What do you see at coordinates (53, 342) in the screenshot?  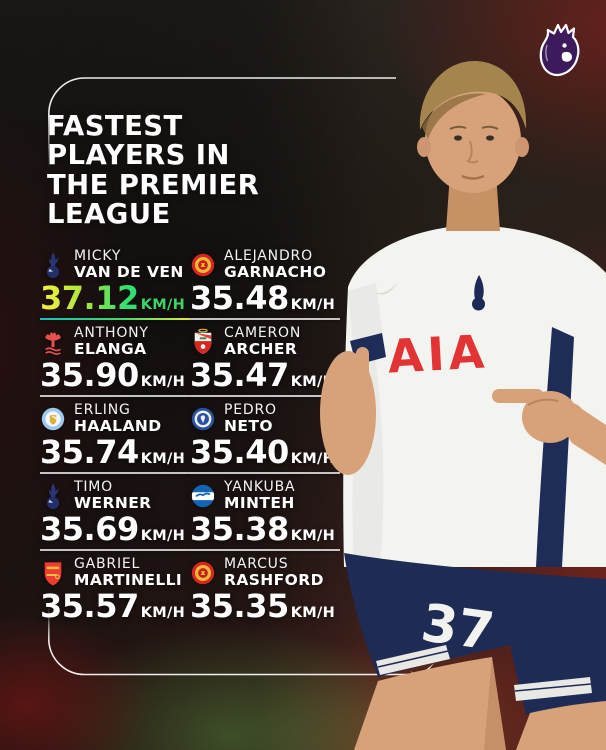 I see `nottingham-forest-badge-icon` at bounding box center [53, 342].